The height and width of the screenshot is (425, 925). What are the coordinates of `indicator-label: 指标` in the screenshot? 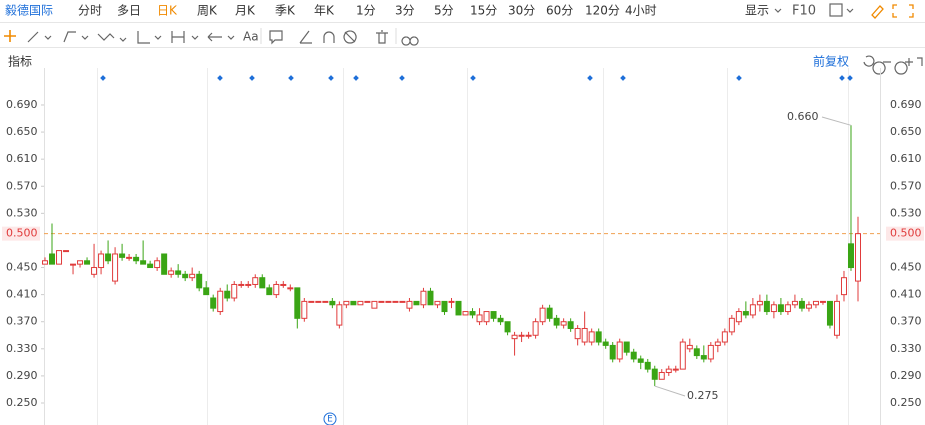 It's located at (20, 61).